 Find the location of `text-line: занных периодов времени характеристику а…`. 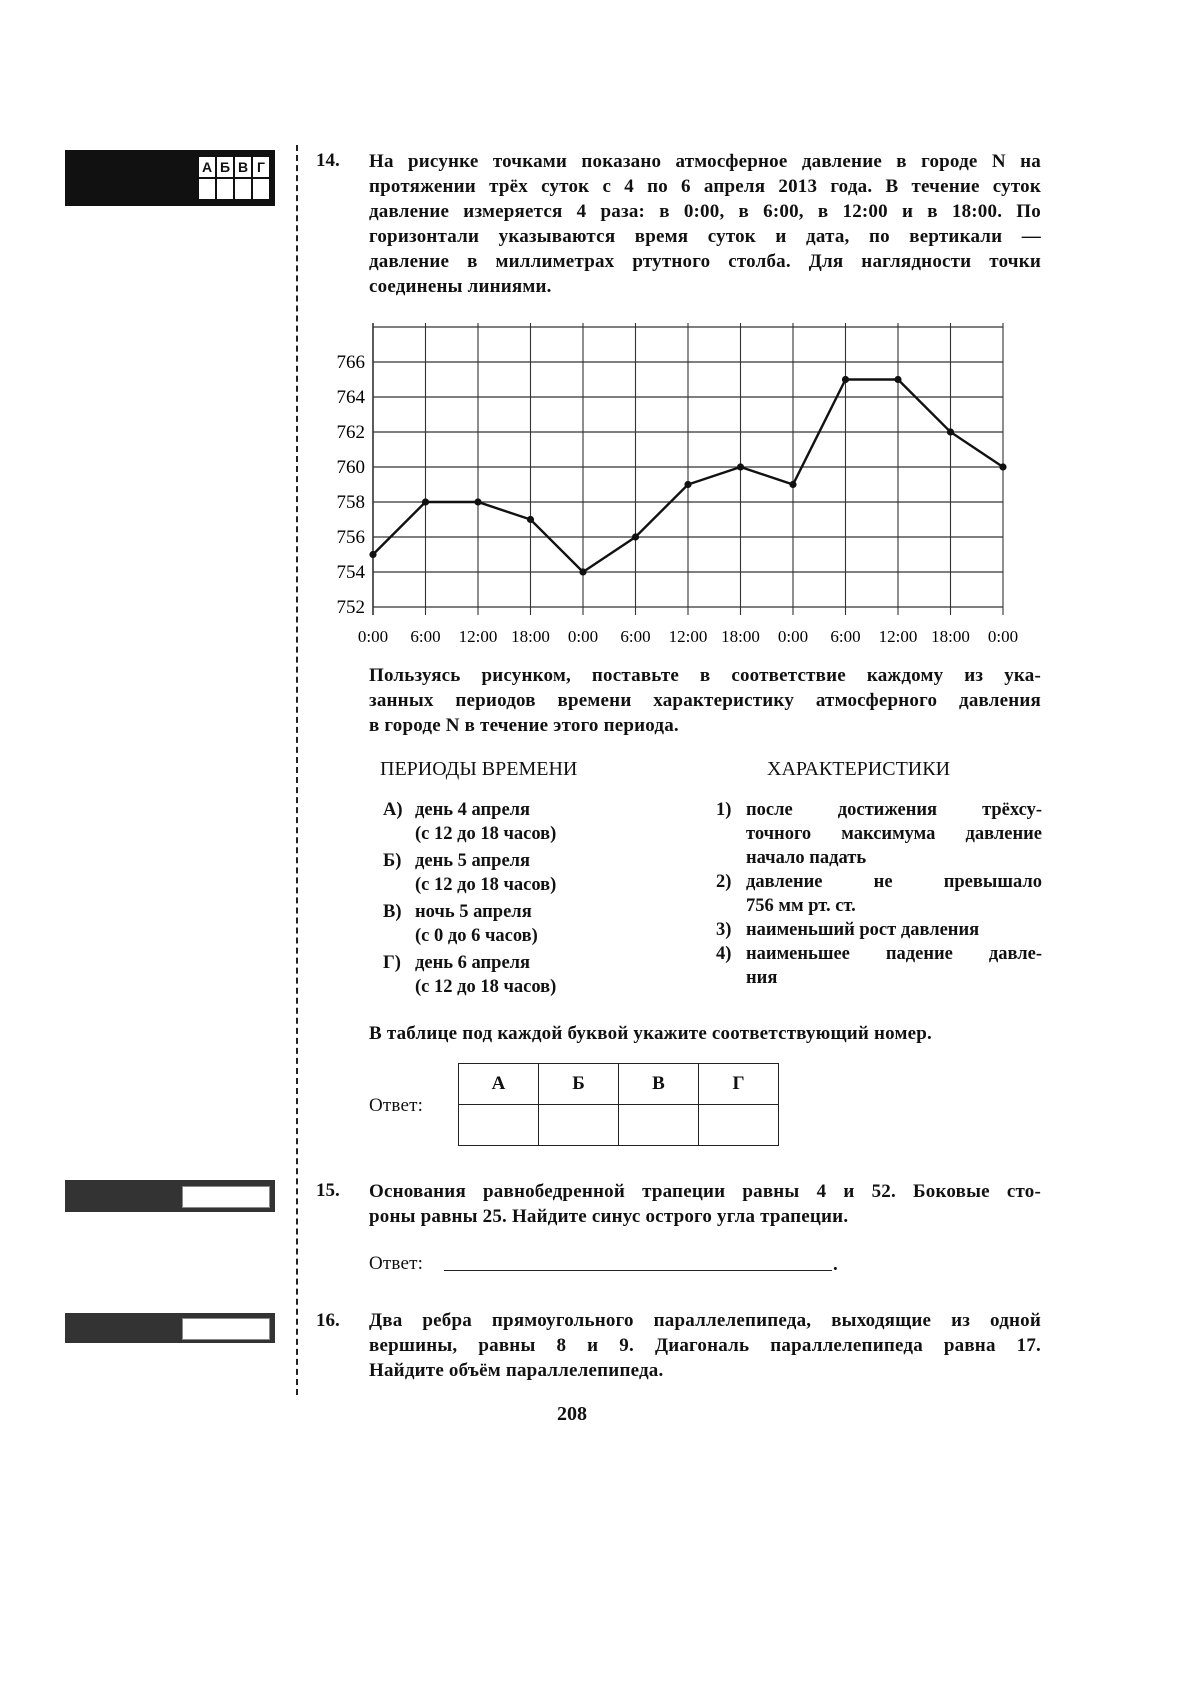

text-line: занных периодов времени характеристику а… is located at coordinates (705, 700).